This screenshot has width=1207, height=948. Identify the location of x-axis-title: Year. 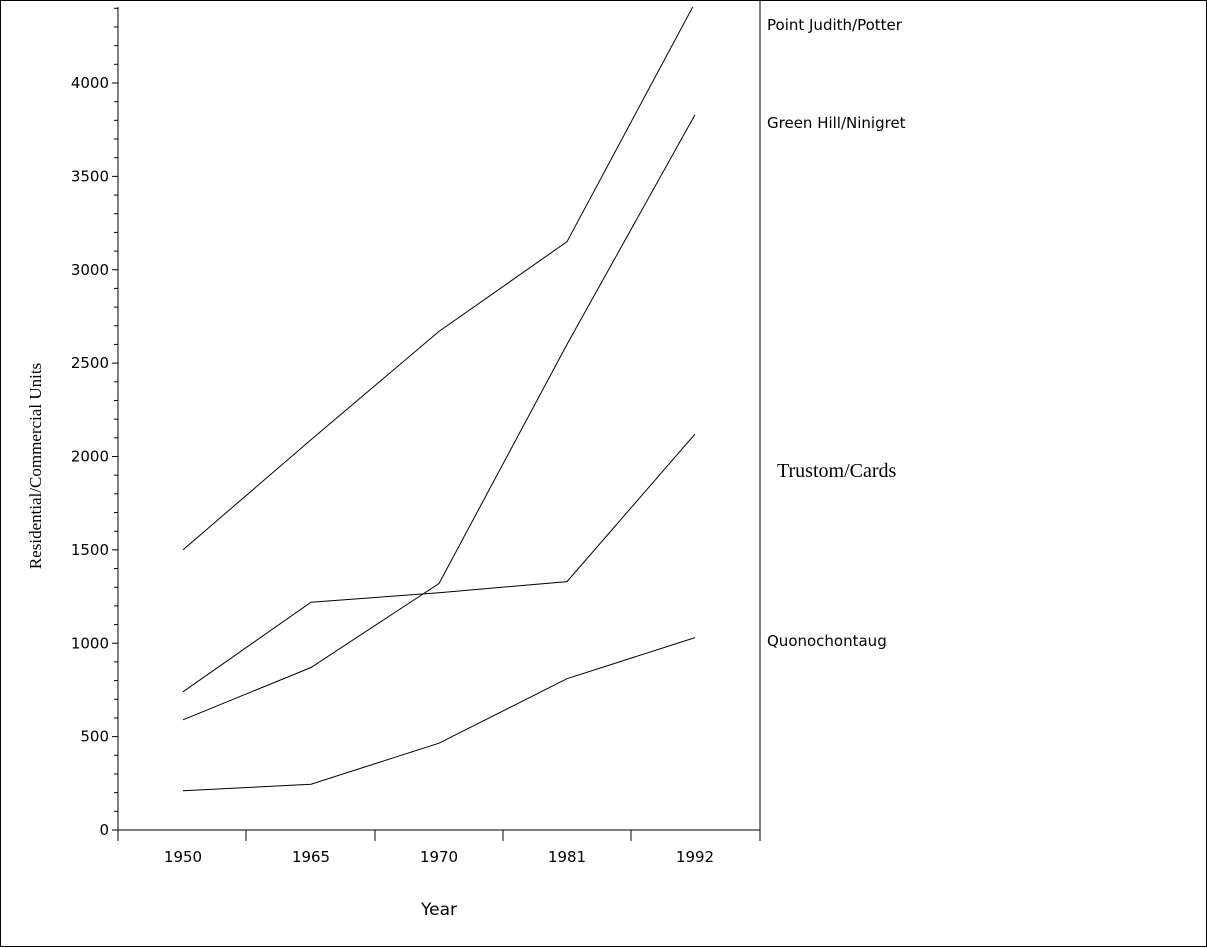
(438, 910).